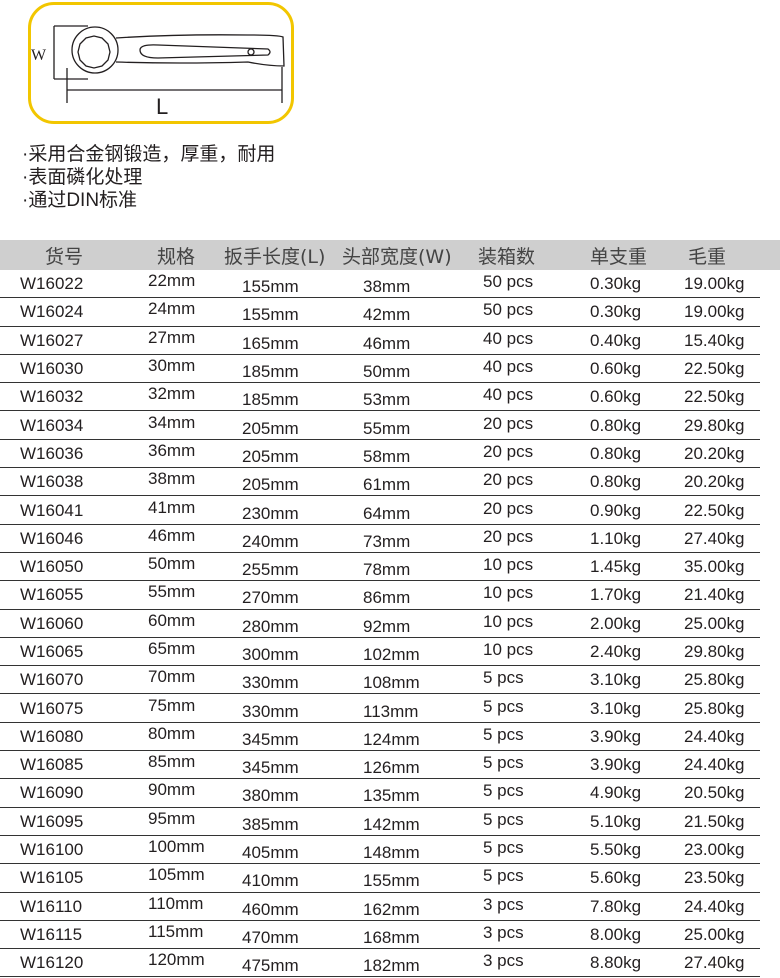  I want to click on cell-length: 470mm, so click(270, 937).